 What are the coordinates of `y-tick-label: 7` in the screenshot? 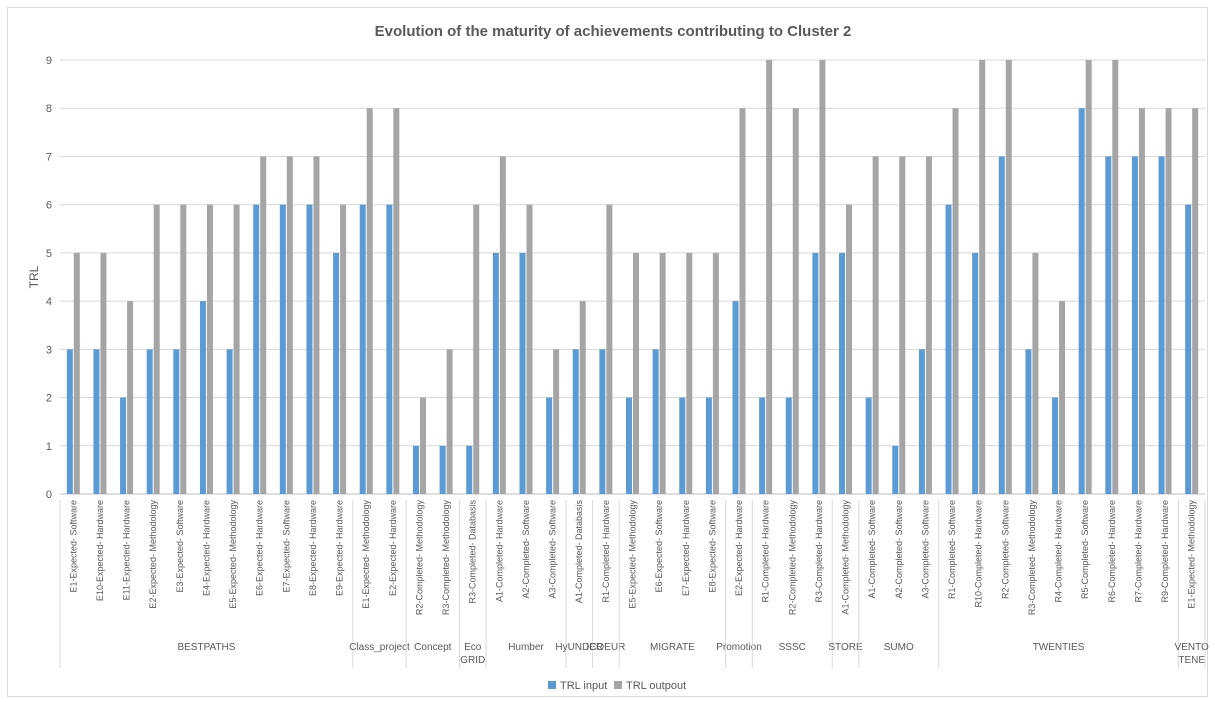 It's located at (49, 157).